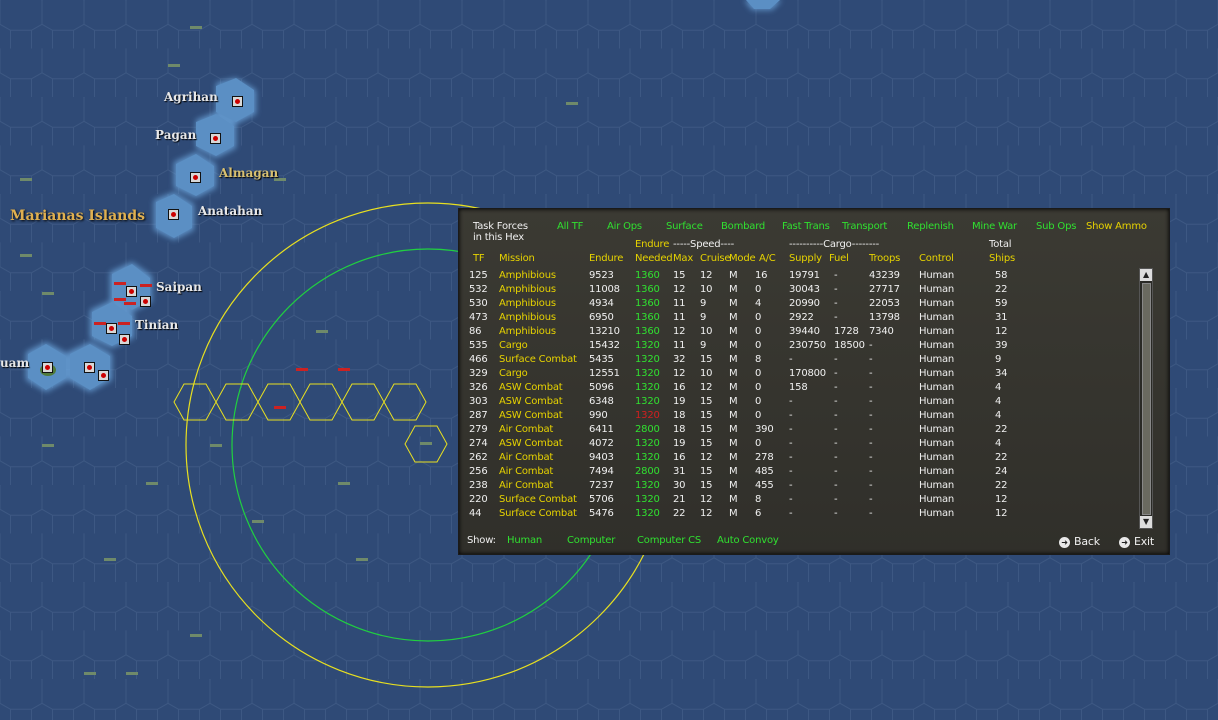 This screenshot has width=1218, height=720. What do you see at coordinates (684, 226) in the screenshot?
I see `filter-surface: Surface` at bounding box center [684, 226].